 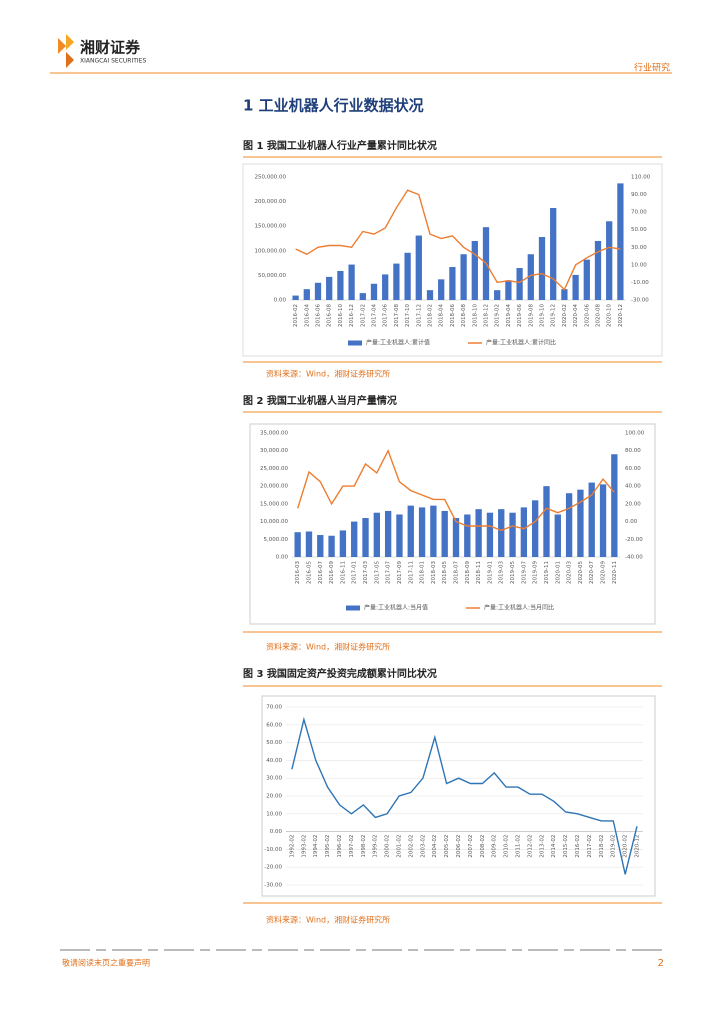 I want to click on x-tick-label: 2017-06, so click(x=386, y=315).